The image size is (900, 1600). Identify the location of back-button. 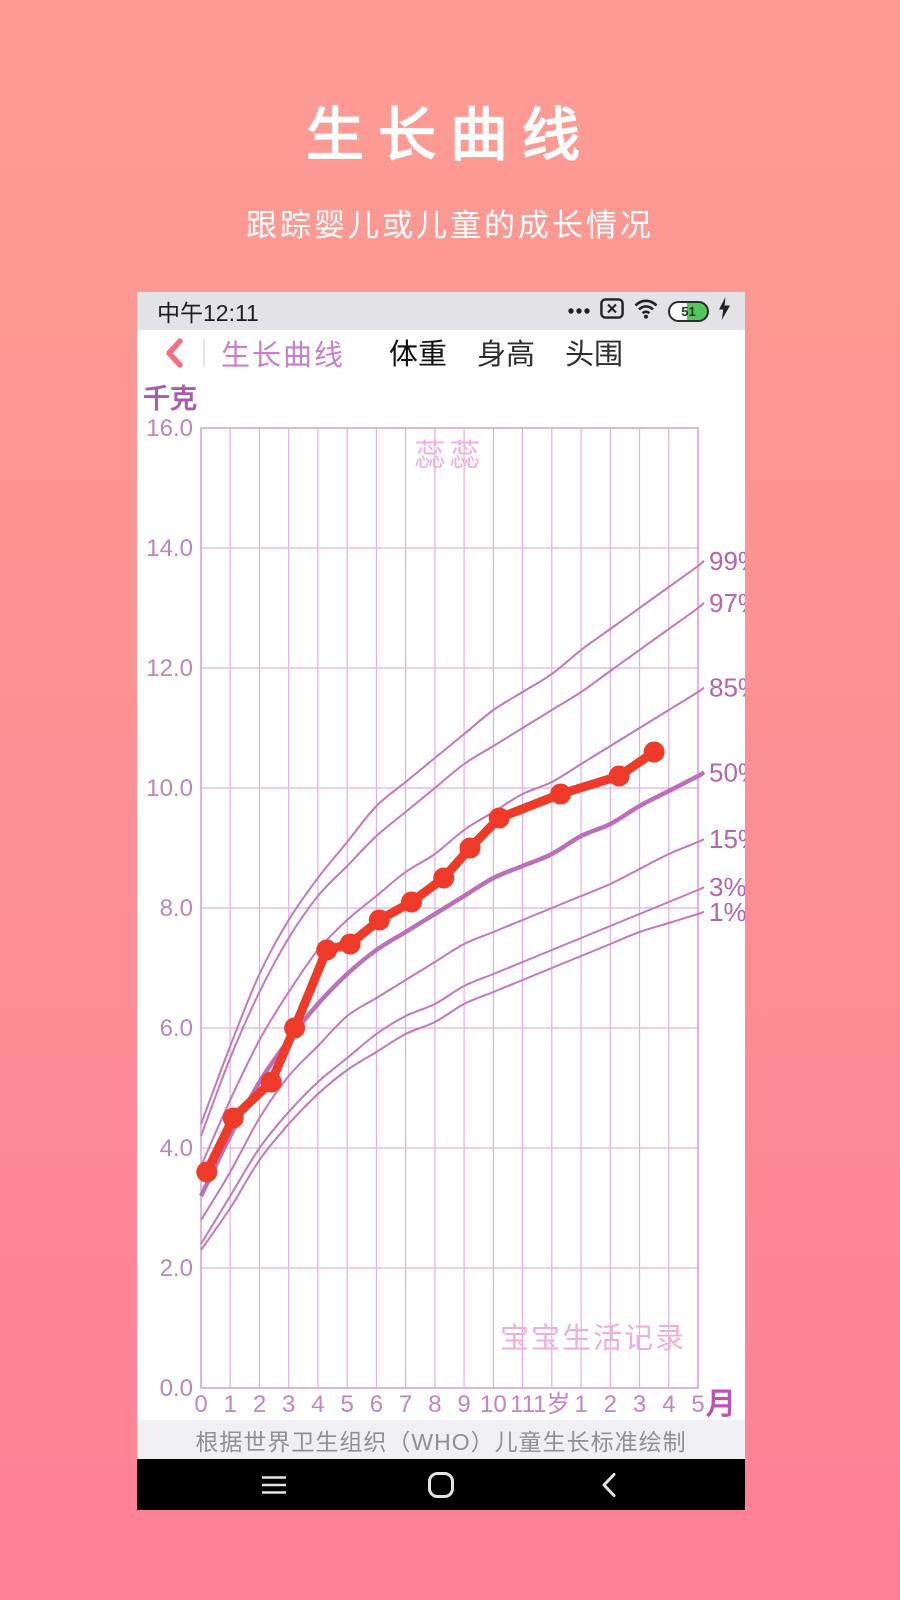
(174, 353).